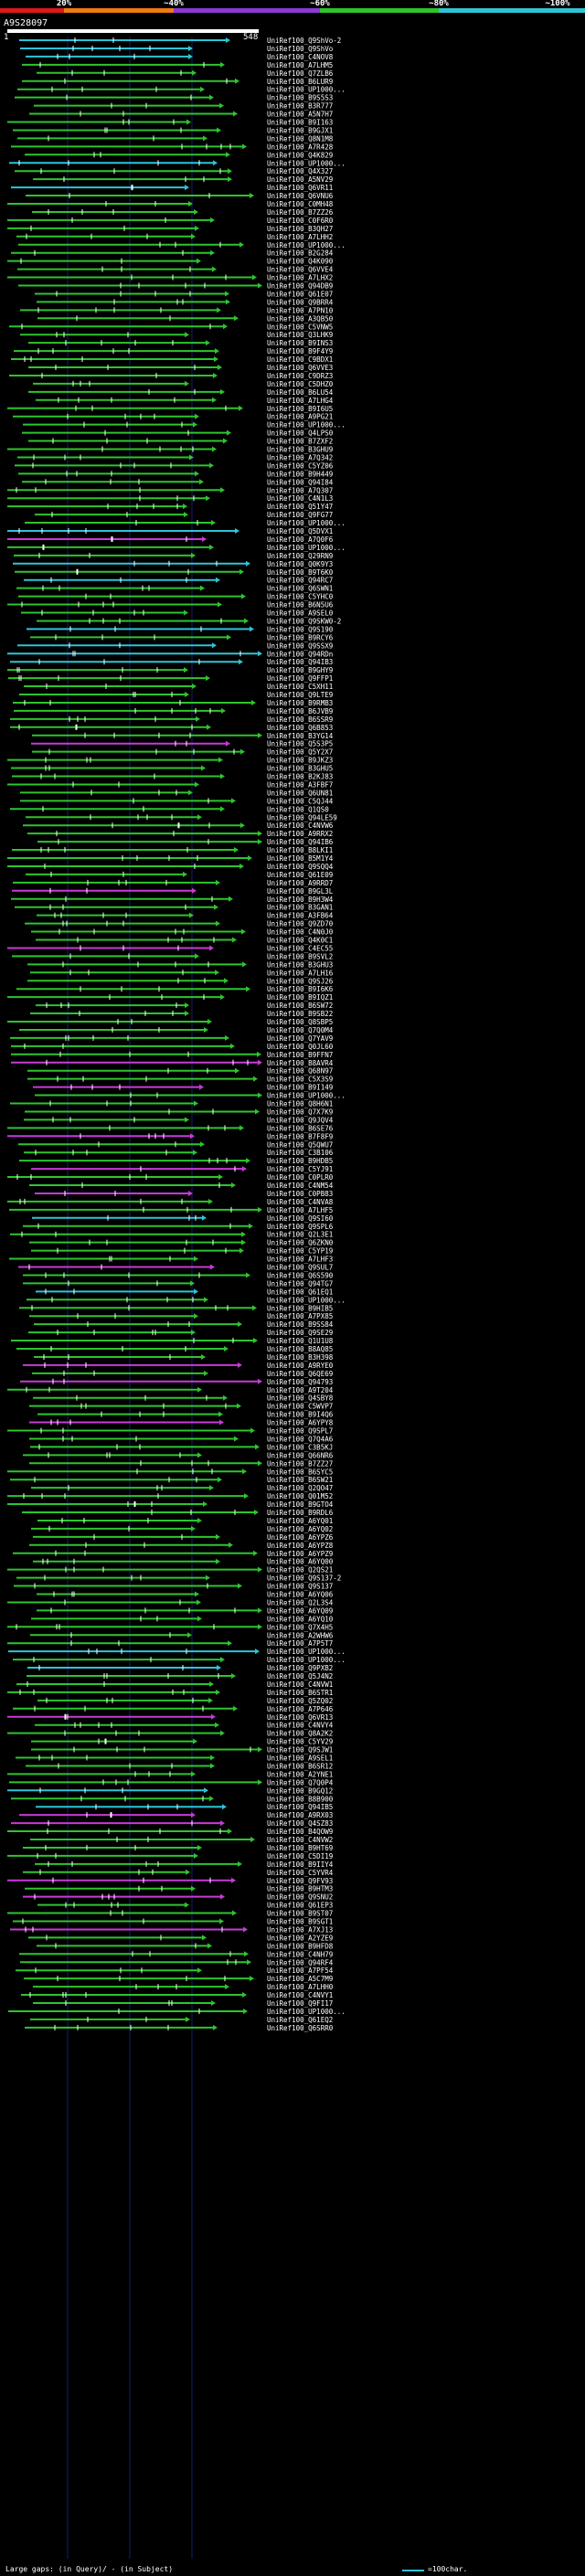  I want to click on hit-row: UniRef100_Q4K0C1, so click(185, 941).